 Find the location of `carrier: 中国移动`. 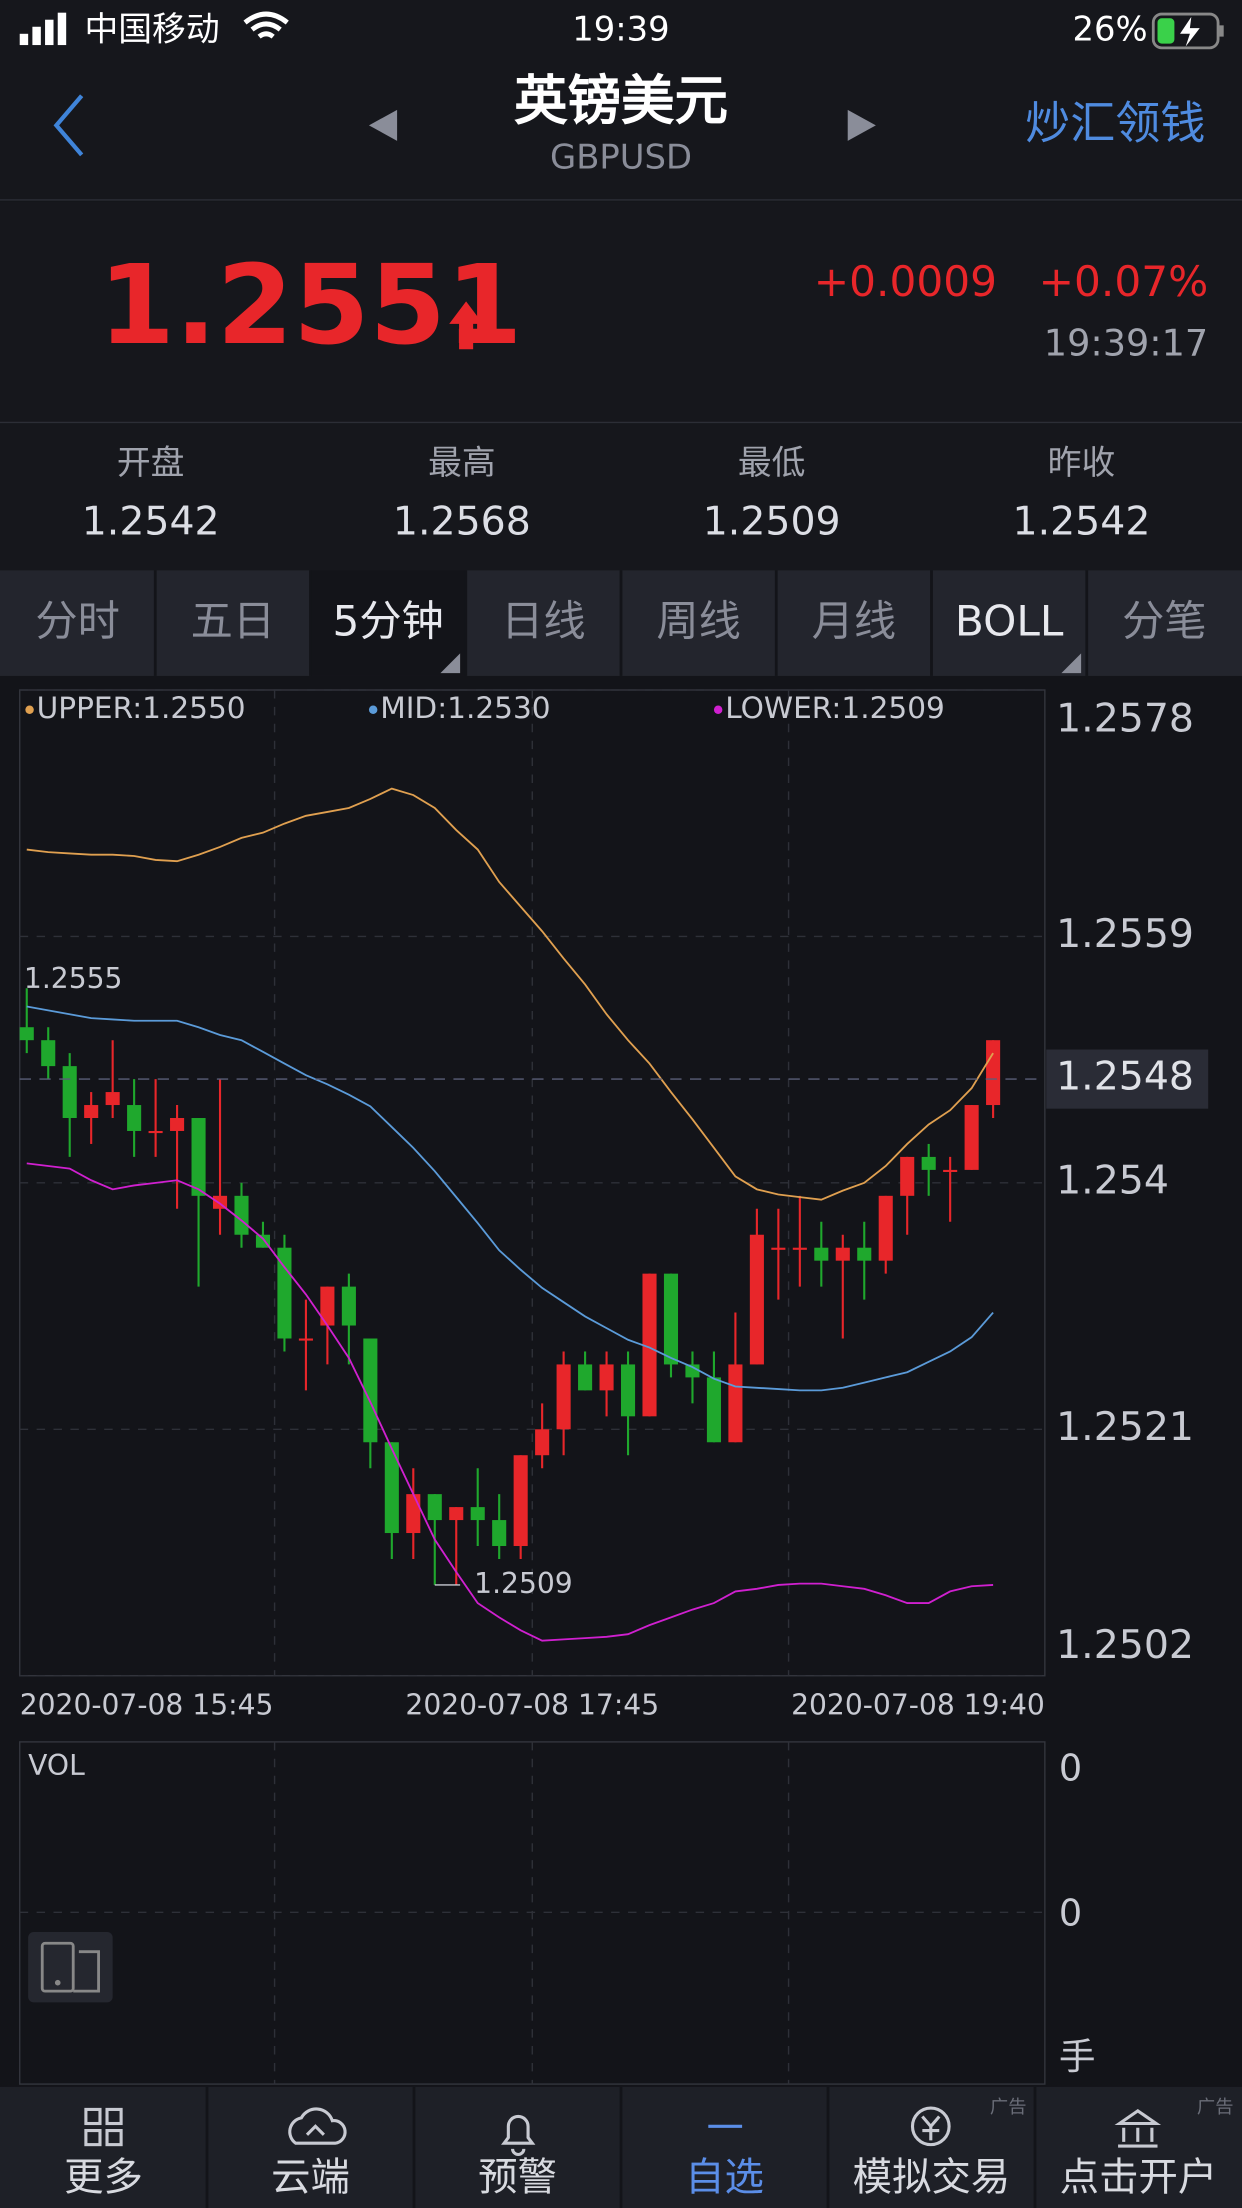

carrier: 中国移动 is located at coordinates (151, 28).